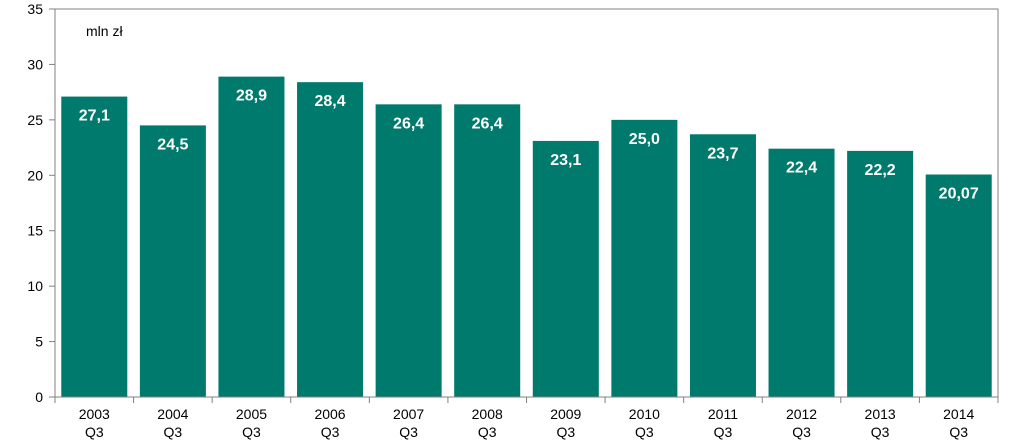 This screenshot has width=1024, height=446. I want to click on bar-value-label: 23,1, so click(565, 160).